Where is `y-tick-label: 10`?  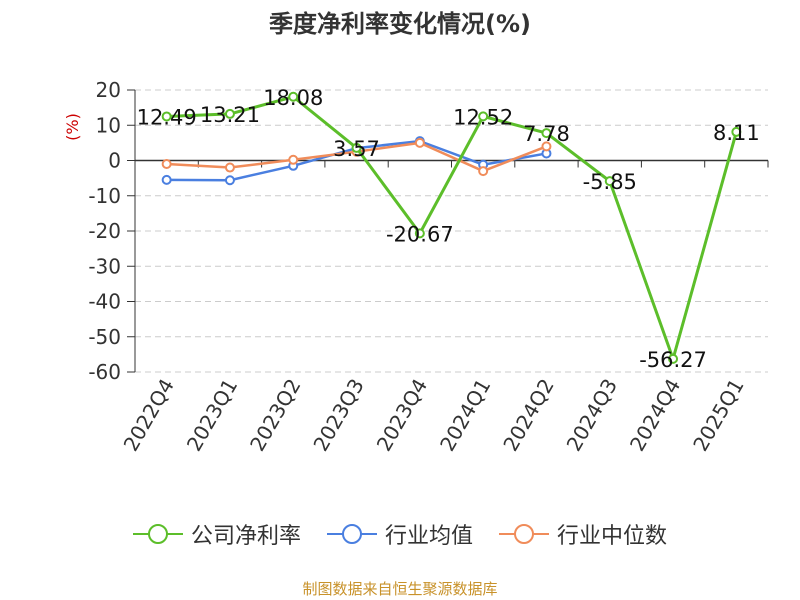
y-tick-label: 10 is located at coordinates (108, 125).